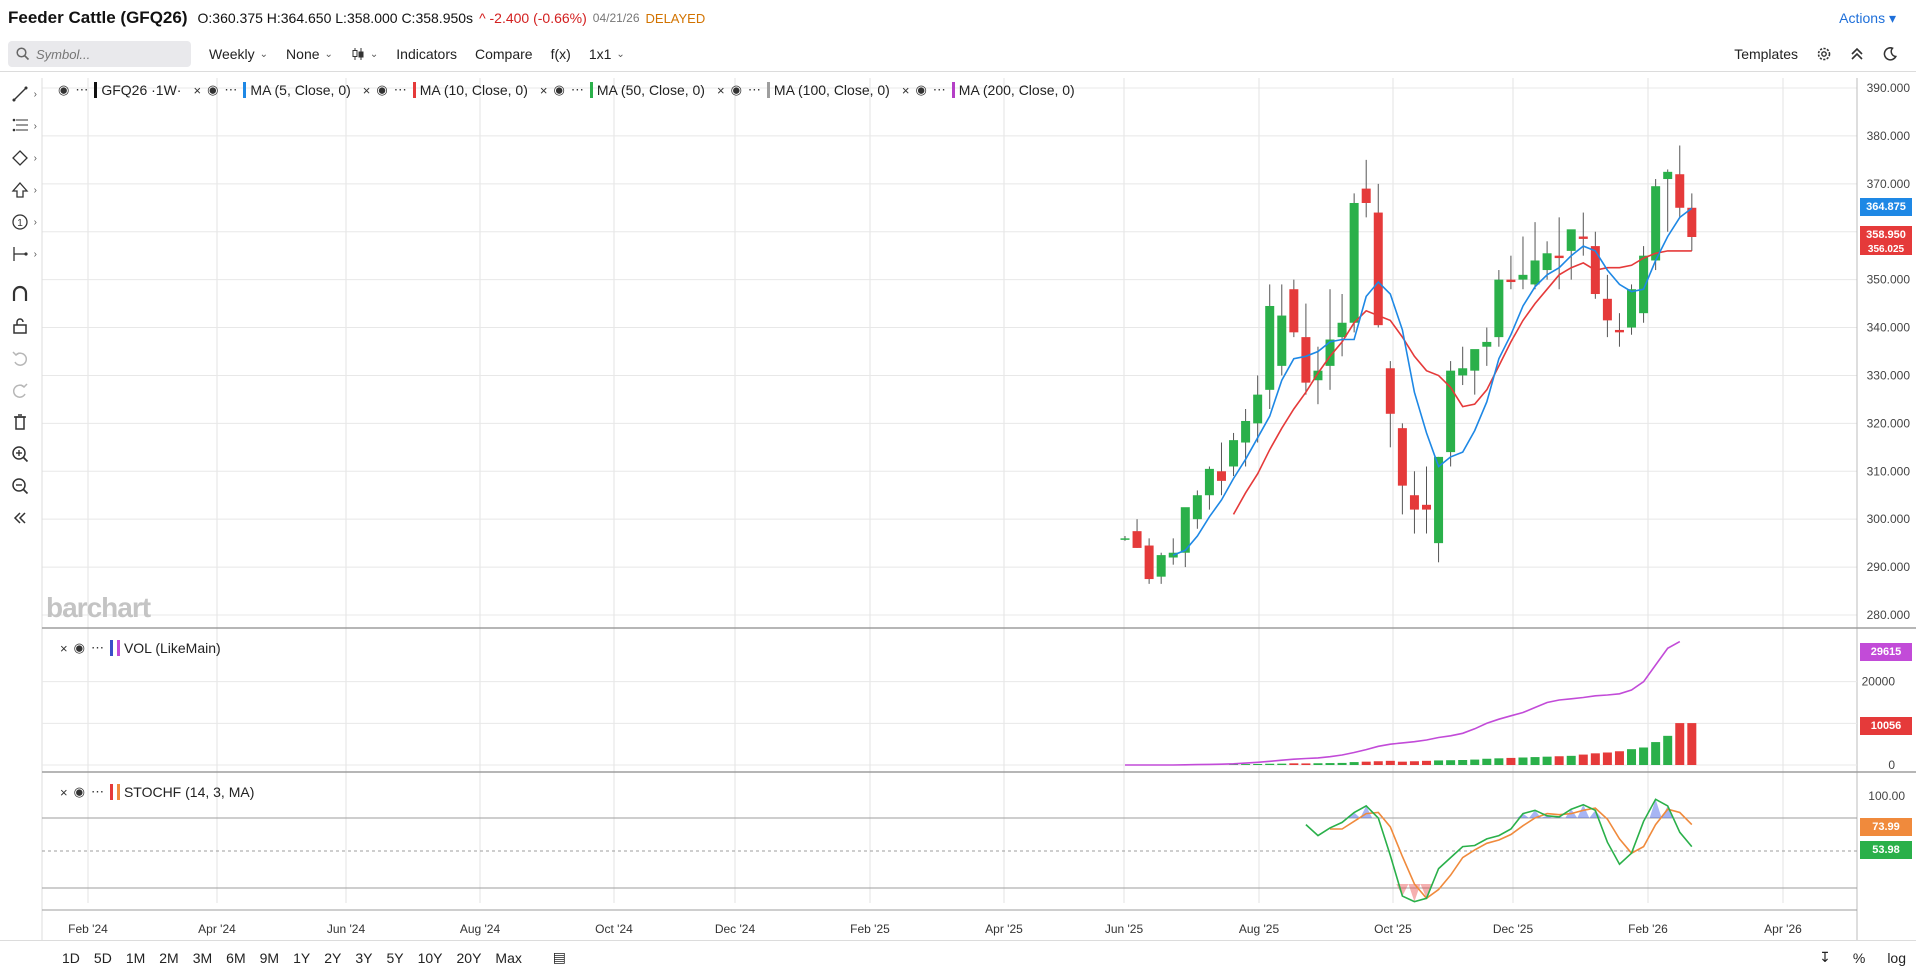  I want to click on range-9m: 9M, so click(269, 957).